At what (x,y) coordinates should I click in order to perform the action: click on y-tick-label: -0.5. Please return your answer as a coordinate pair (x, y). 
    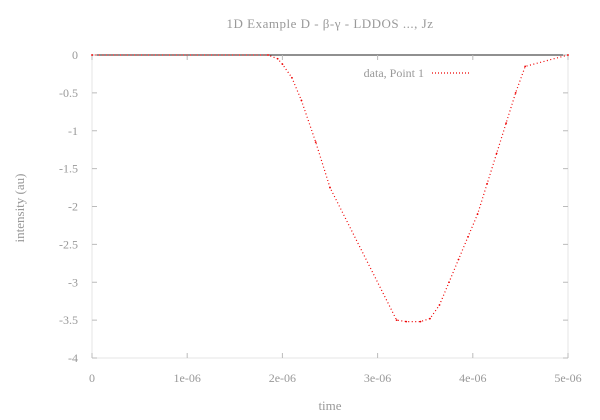
    Looking at the image, I should click on (68, 93).